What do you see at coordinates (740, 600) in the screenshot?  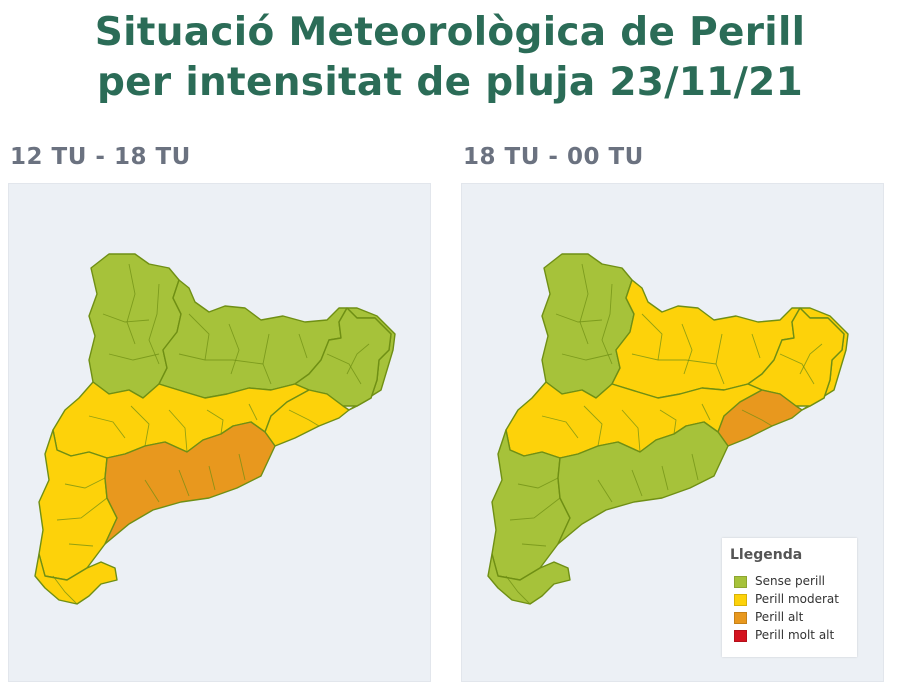 I see `legend-swatch-perill-moderat` at bounding box center [740, 600].